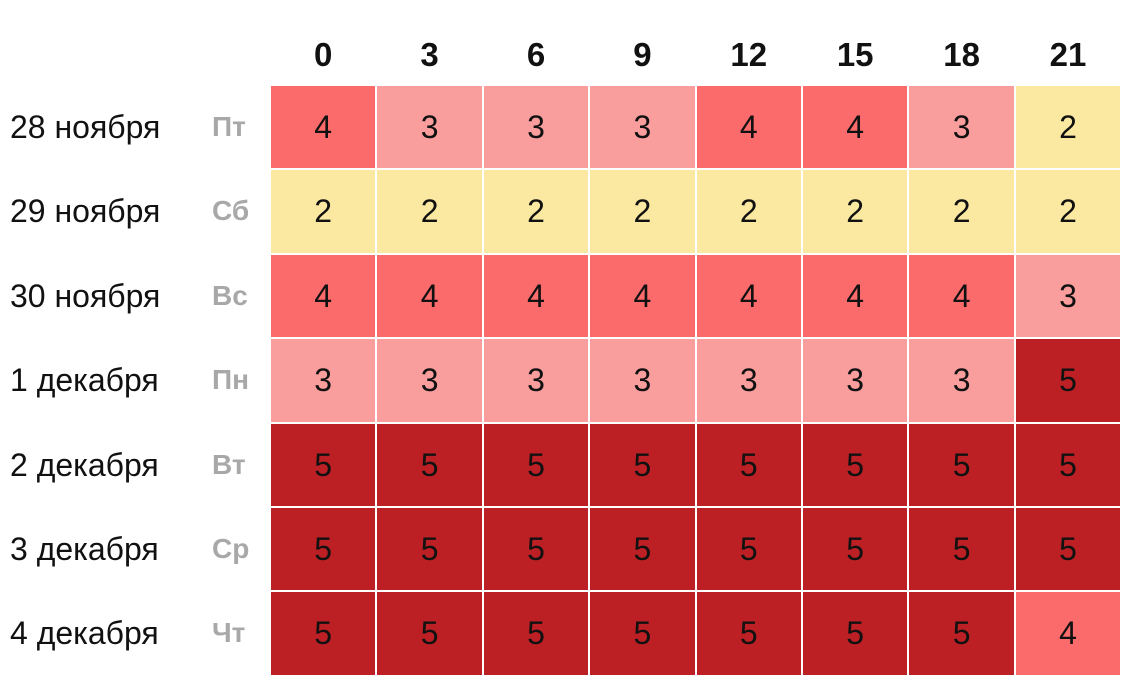 The width and height of the screenshot is (1122, 689). Describe the element at coordinates (231, 548) in the screenshot. I see `weekday-label: Ср` at that location.